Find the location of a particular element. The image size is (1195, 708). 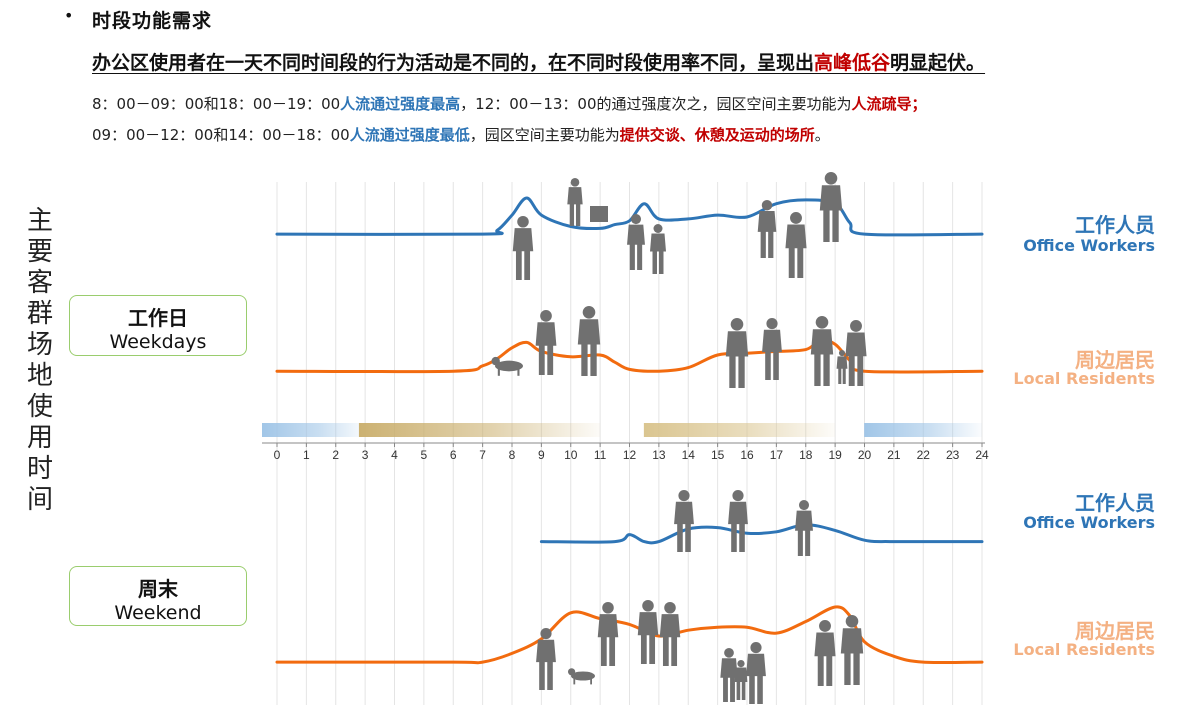

legend-residents-cn-weekday: 周边居民 is located at coordinates (1115, 360).